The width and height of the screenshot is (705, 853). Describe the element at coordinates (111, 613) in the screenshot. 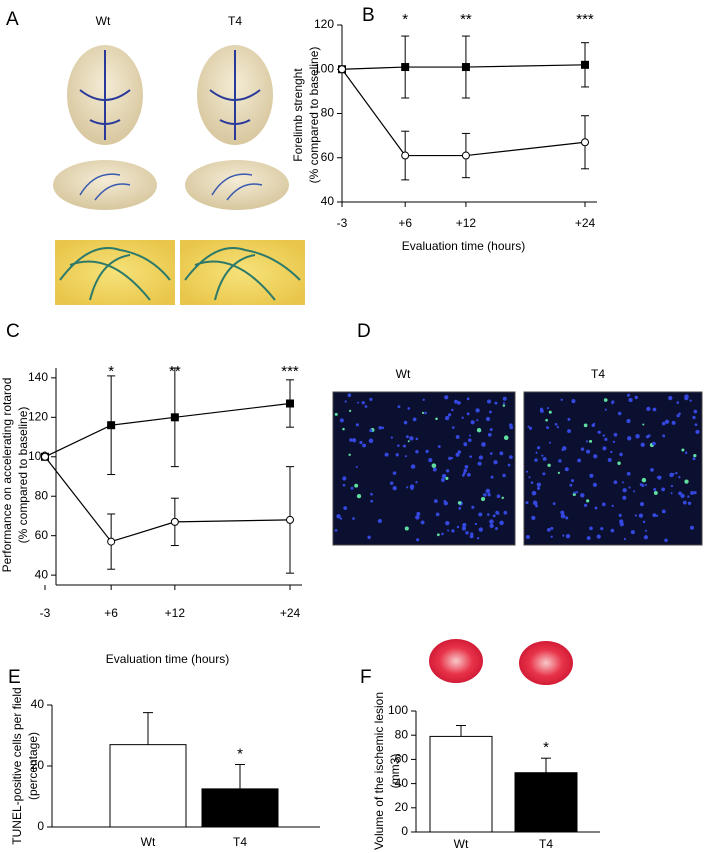

I see `x-tick-label: +6` at that location.